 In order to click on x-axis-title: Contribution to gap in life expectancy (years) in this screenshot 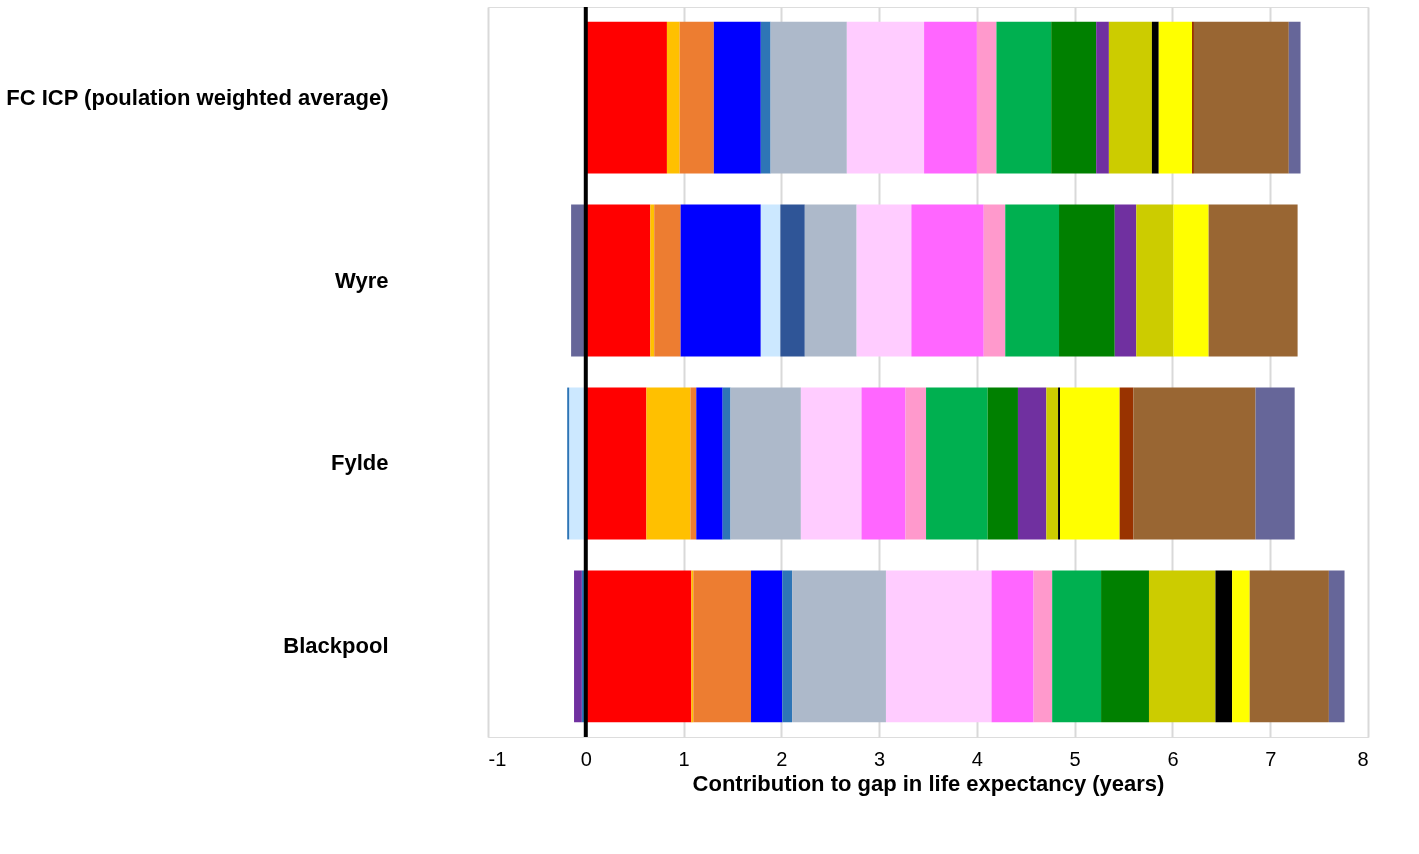, I will do `click(928, 783)`.